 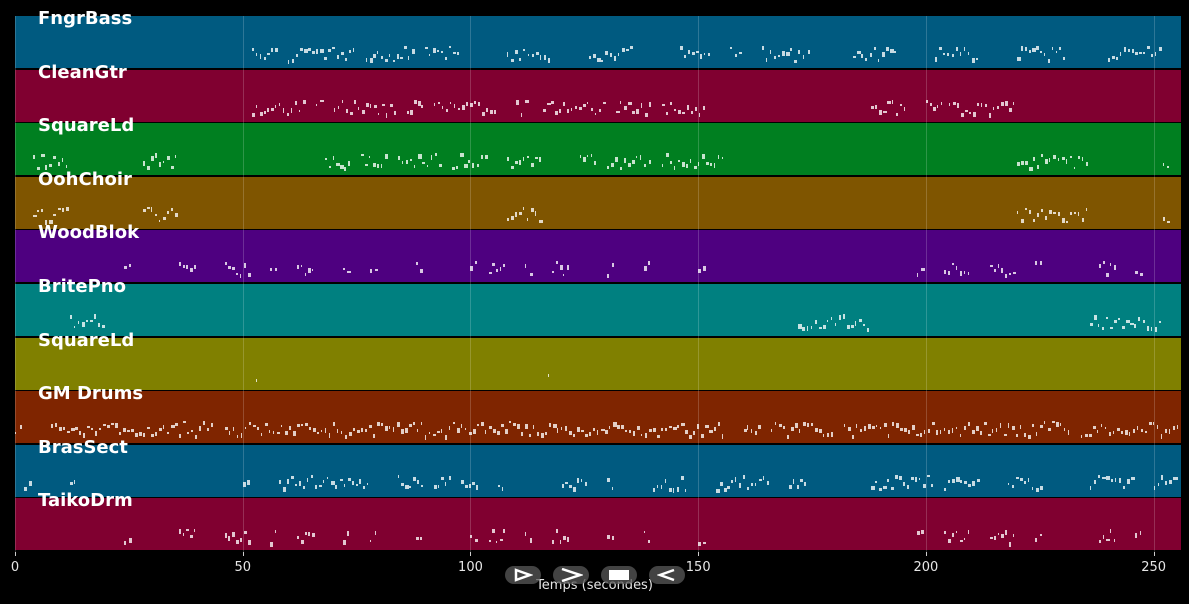 What do you see at coordinates (619, 575) in the screenshot?
I see `stop-button` at bounding box center [619, 575].